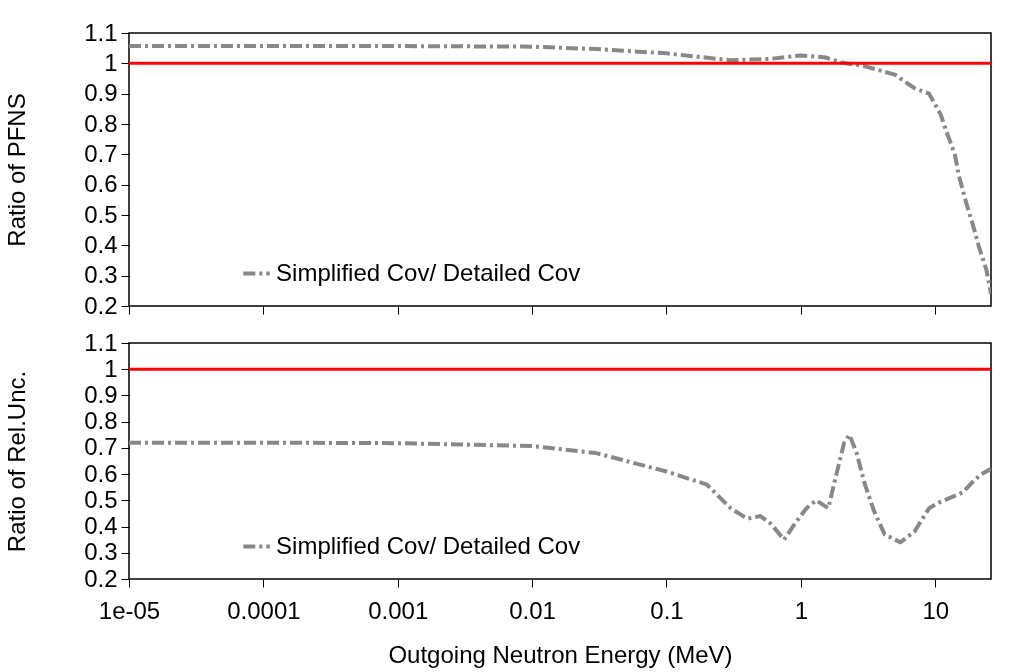 This screenshot has width=1033, height=672. Describe the element at coordinates (532, 610) in the screenshot. I see `x-tick-label: 0.01` at that location.